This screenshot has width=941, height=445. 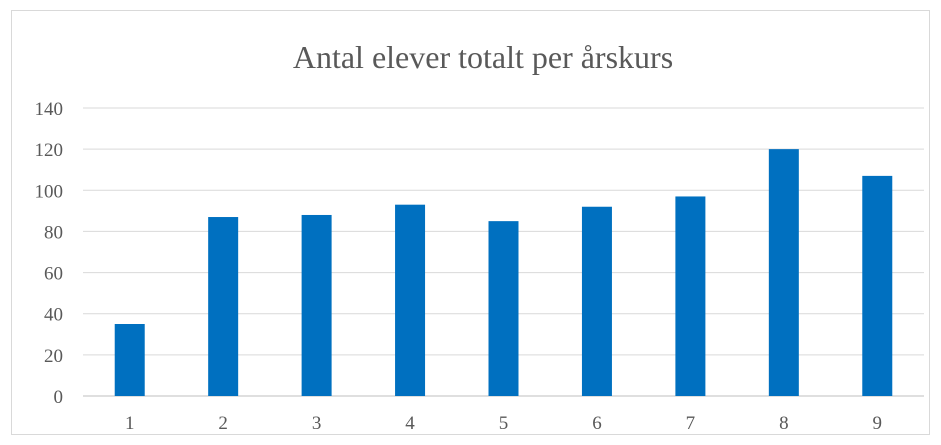 I want to click on y-tick-label-0: 0, so click(x=59, y=397).